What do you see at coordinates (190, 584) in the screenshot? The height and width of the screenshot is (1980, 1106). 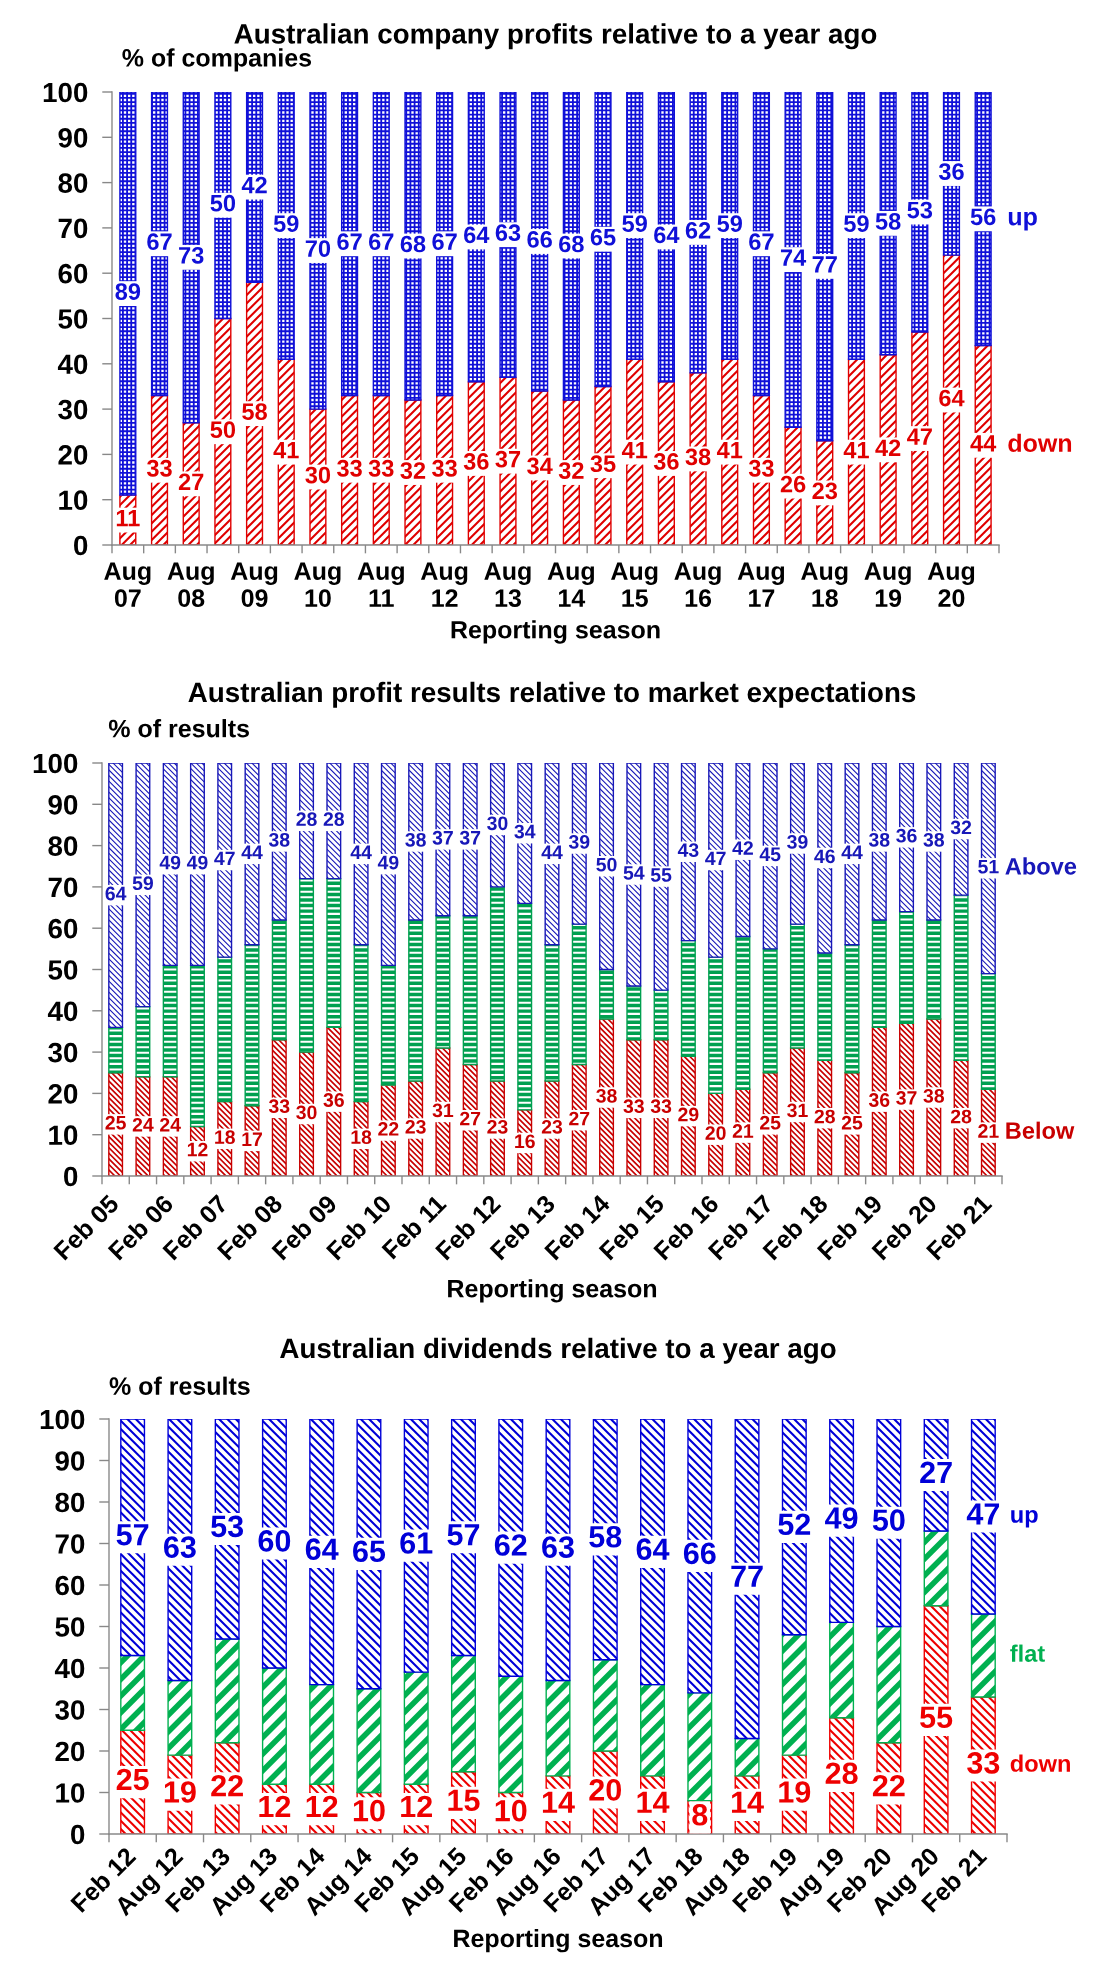 I see `x-tick-label: Aug 08` at bounding box center [190, 584].